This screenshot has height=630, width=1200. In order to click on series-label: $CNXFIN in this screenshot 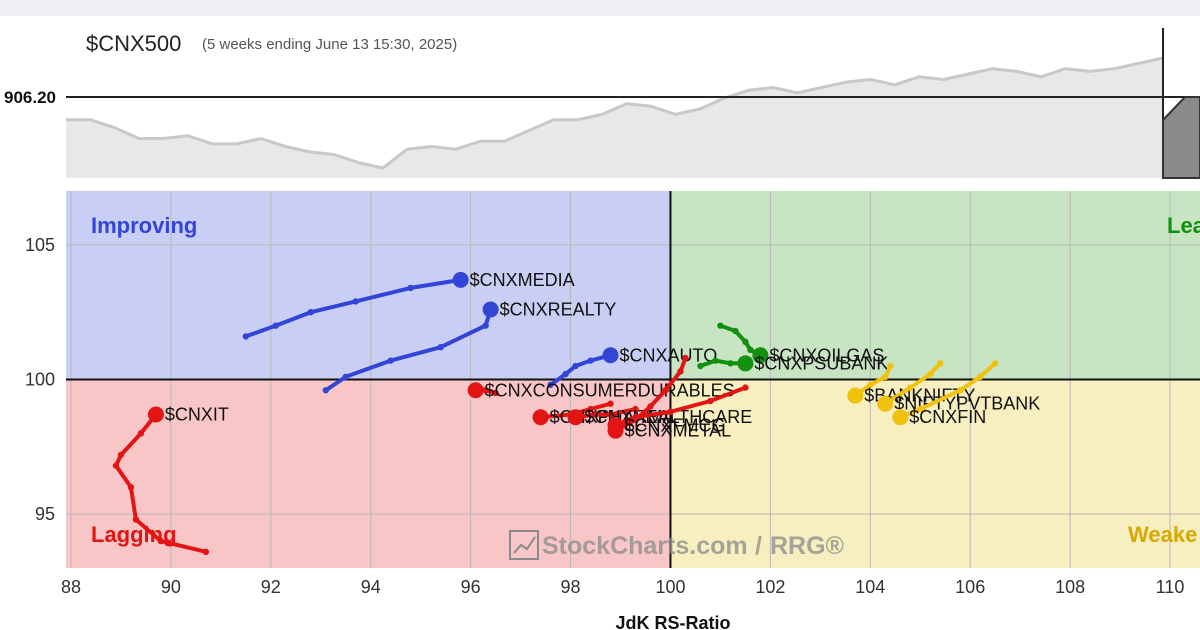, I will do `click(947, 417)`.